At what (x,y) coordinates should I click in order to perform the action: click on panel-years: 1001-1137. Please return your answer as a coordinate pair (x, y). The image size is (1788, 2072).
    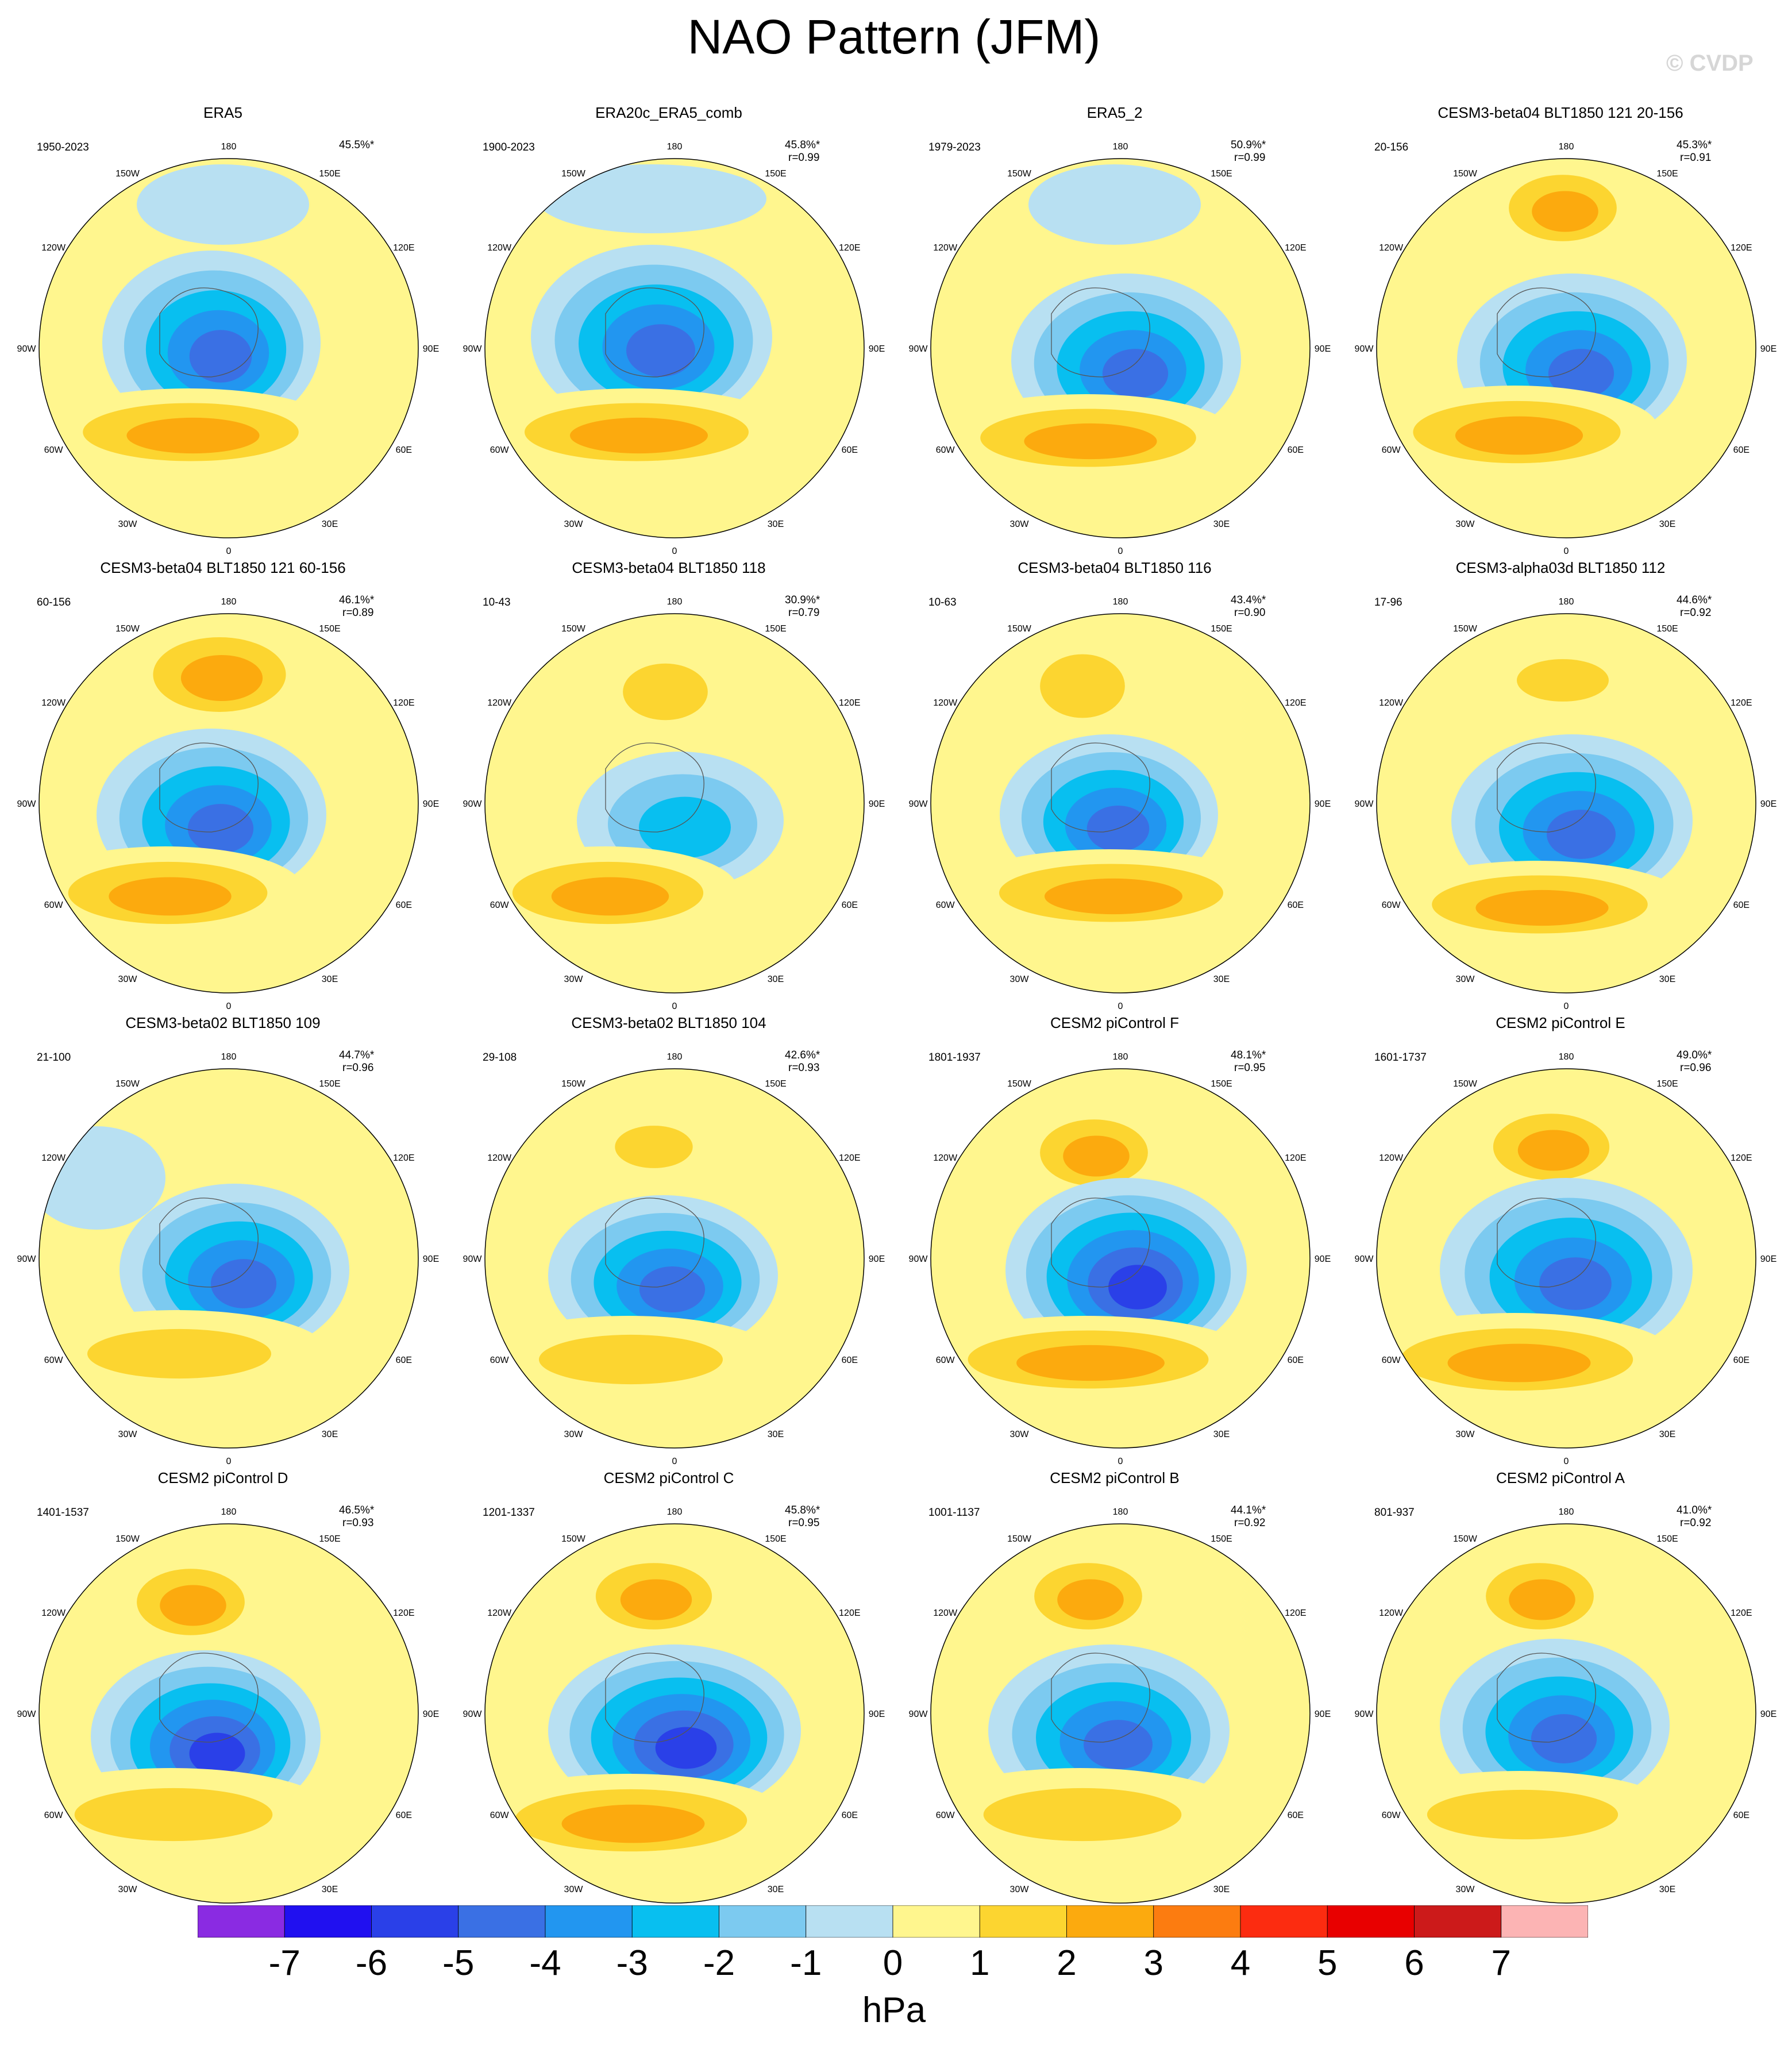
    Looking at the image, I should click on (954, 1513).